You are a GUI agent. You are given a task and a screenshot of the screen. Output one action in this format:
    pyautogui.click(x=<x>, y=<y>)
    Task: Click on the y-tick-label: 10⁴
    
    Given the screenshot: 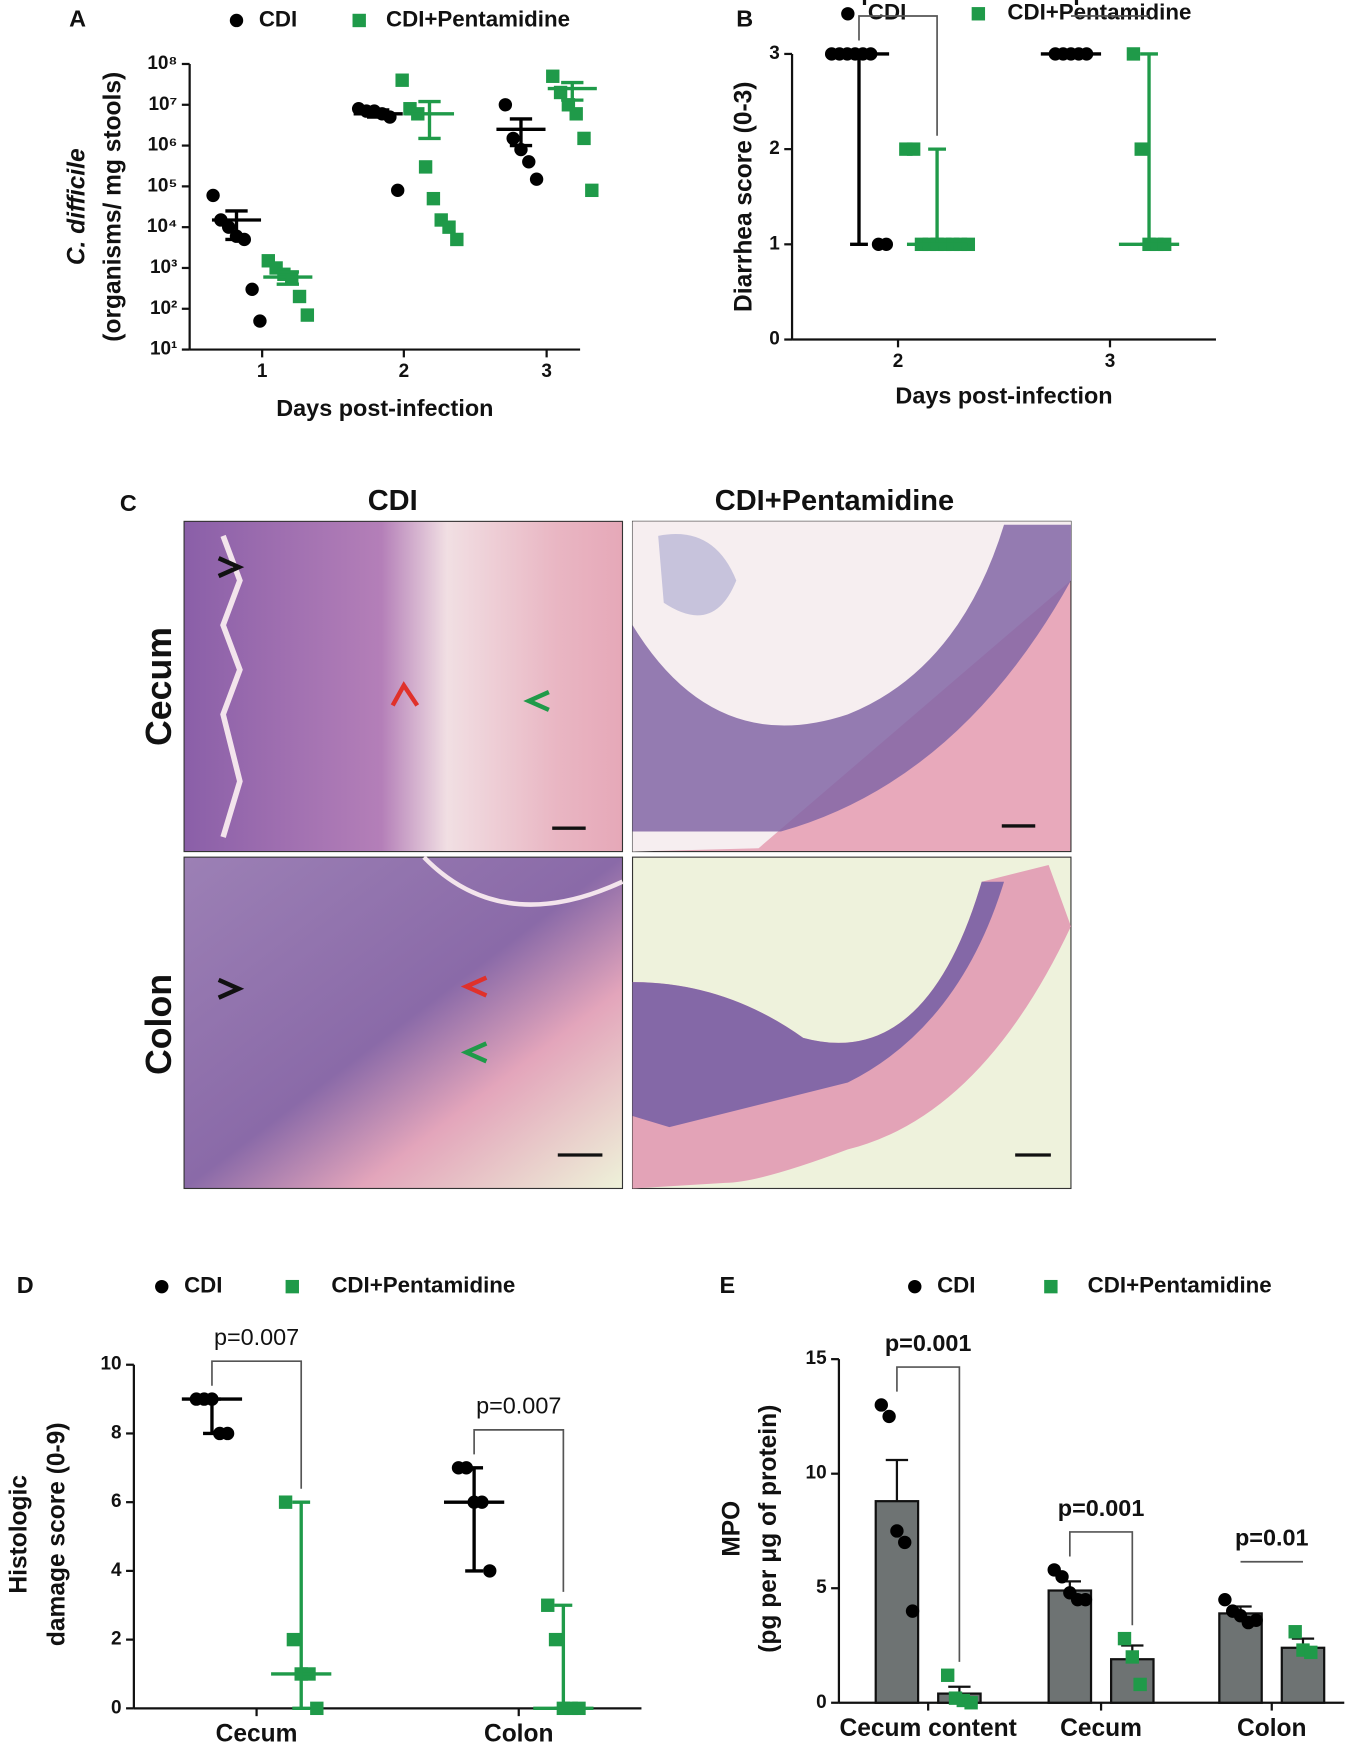 What is the action you would take?
    pyautogui.click(x=162, y=226)
    